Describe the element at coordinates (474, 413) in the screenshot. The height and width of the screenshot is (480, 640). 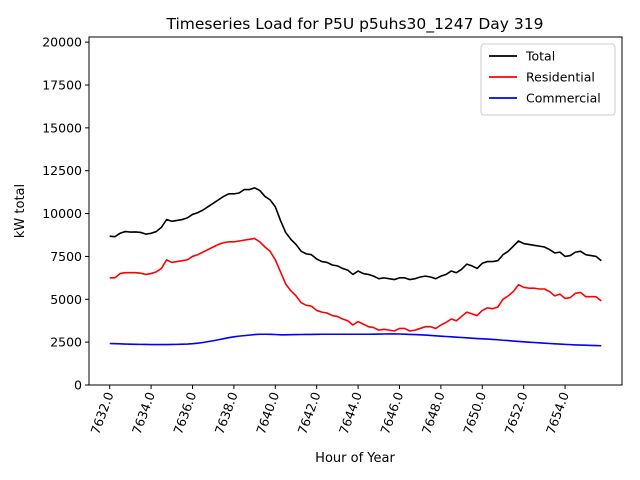
I see `x-tick-label: 7650.0` at that location.